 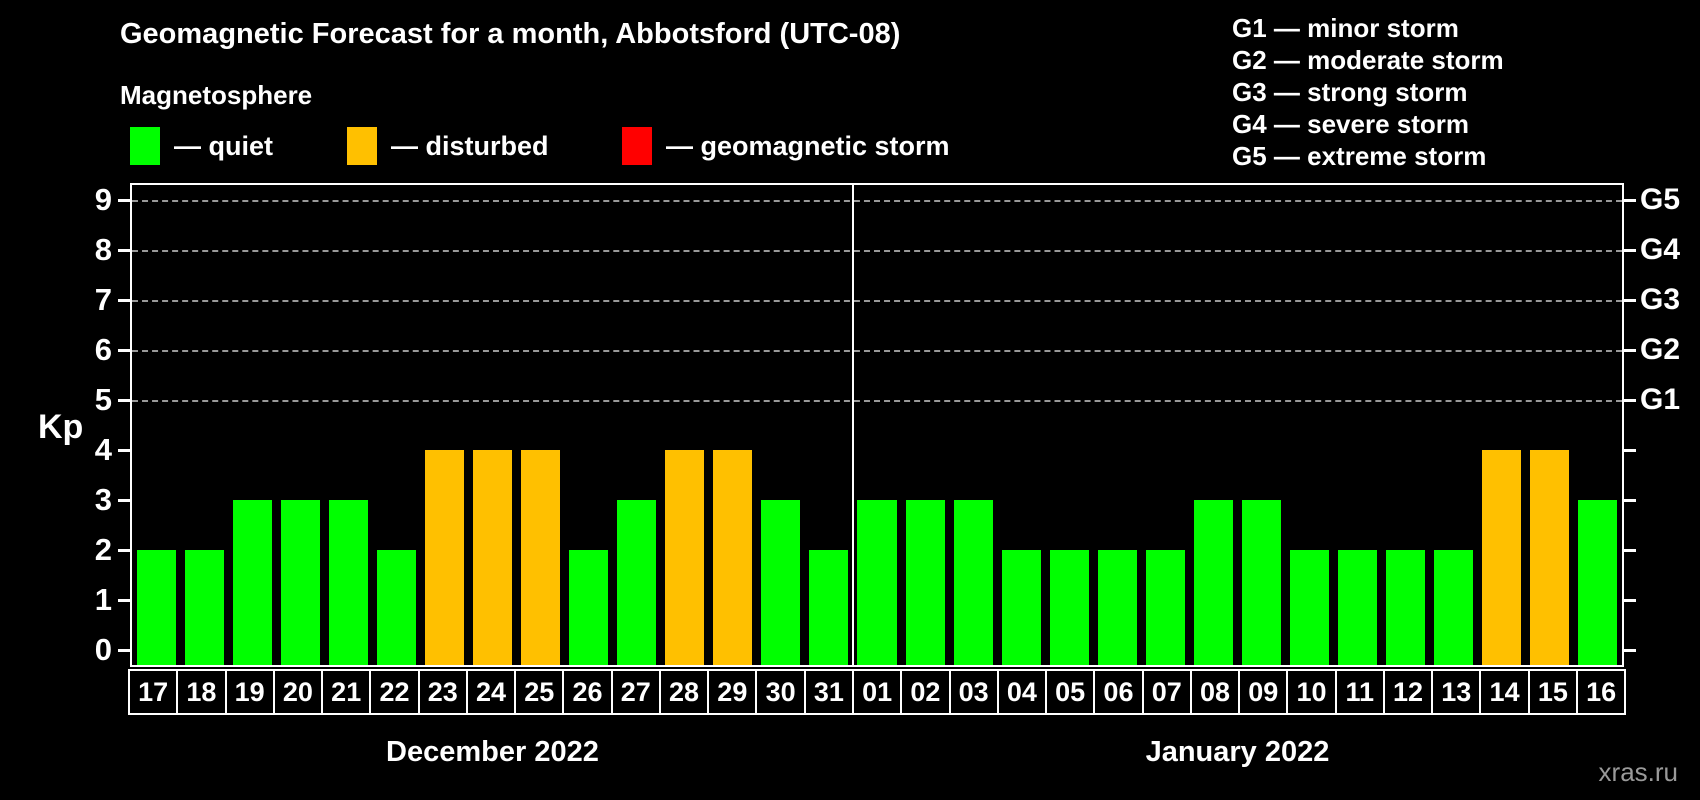 What do you see at coordinates (103, 349) in the screenshot?
I see `ytick-label: 6` at bounding box center [103, 349].